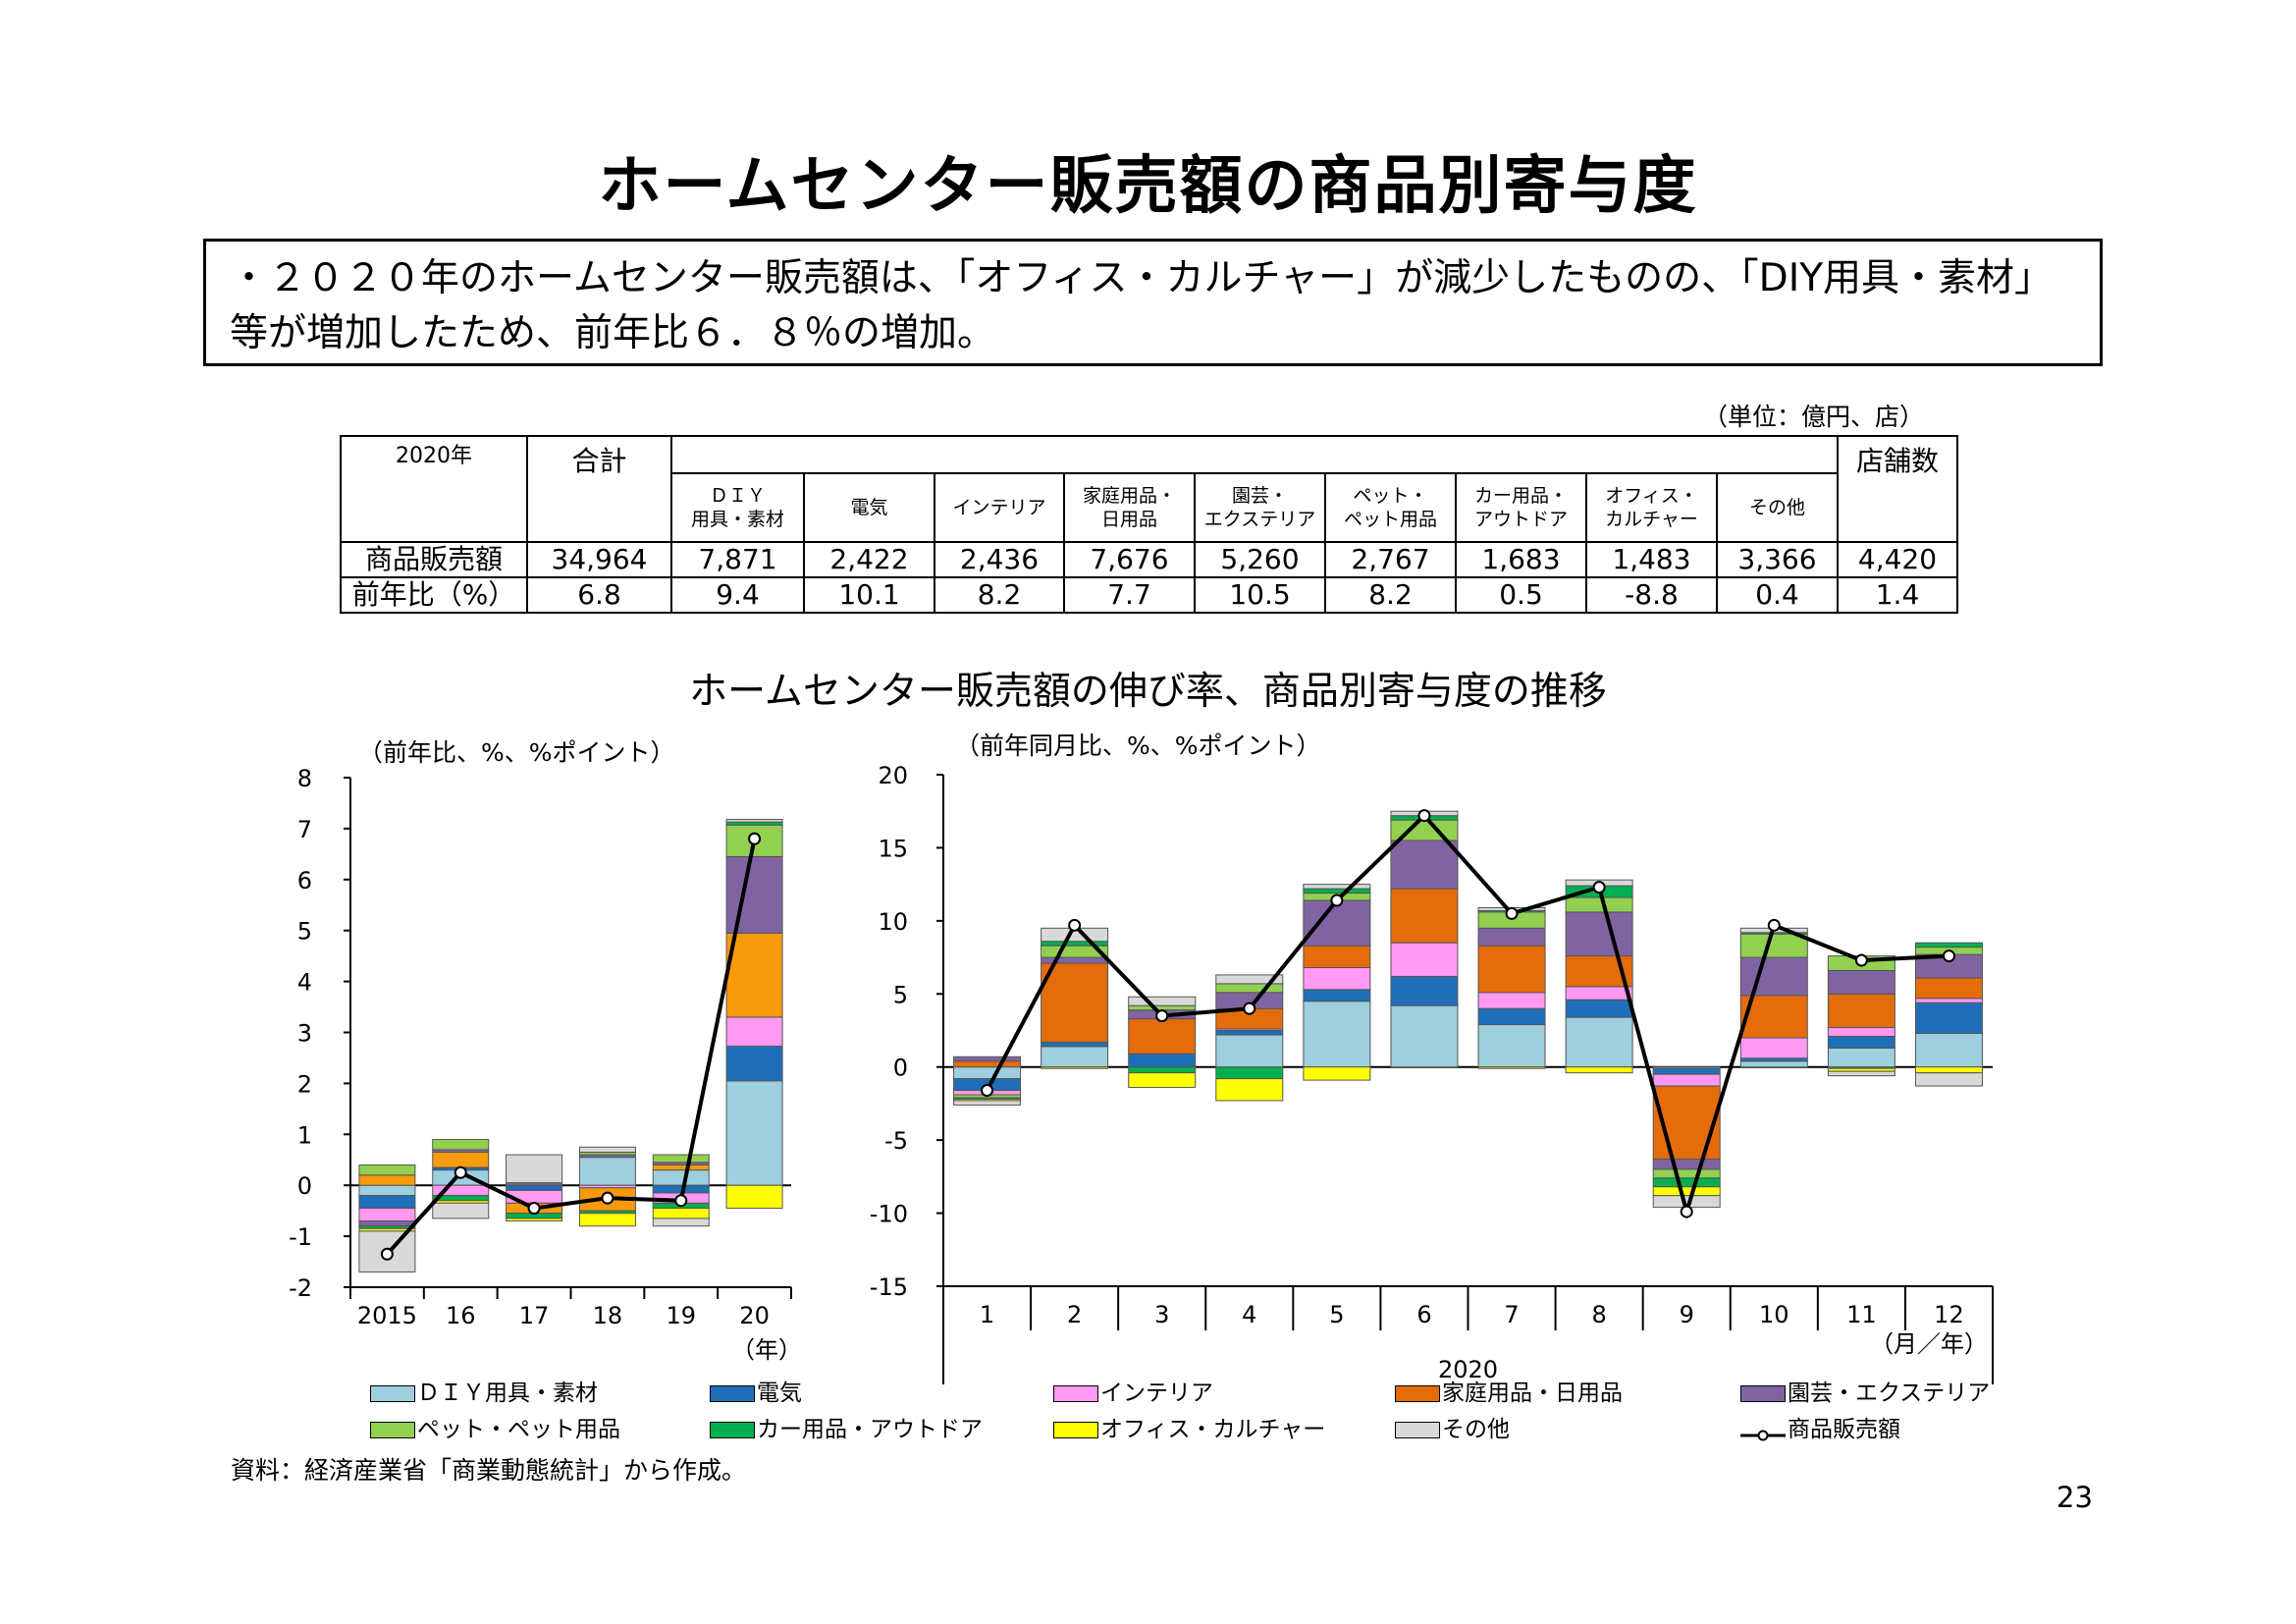 The height and width of the screenshot is (1624, 2296). Describe the element at coordinates (1777, 595) in the screenshot. I see `table-cell: 0.4` at that location.